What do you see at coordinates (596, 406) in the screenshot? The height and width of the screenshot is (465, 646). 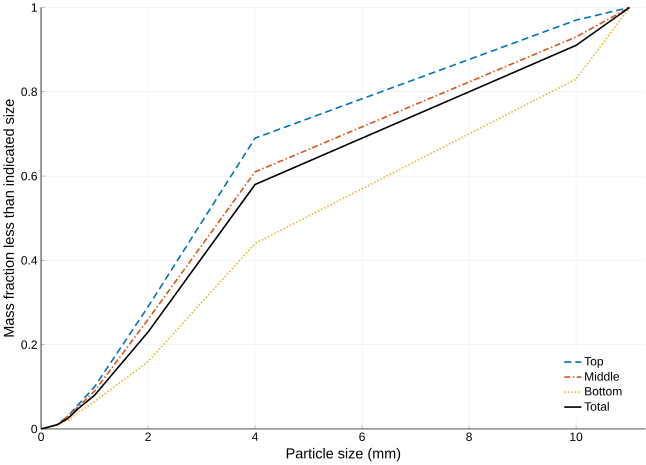 I see `legend-label: Total` at bounding box center [596, 406].